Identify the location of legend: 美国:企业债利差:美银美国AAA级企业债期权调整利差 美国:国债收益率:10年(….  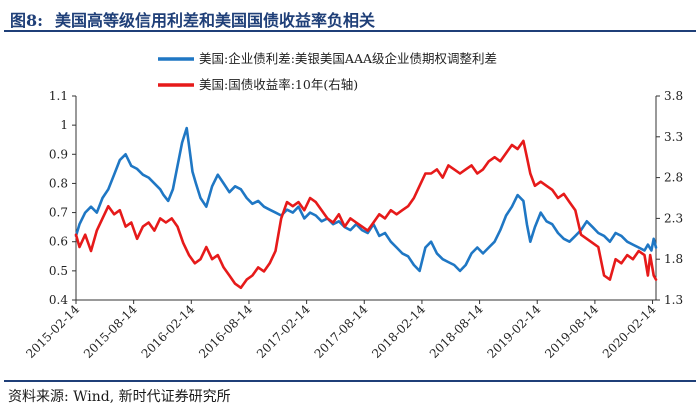
(327, 71).